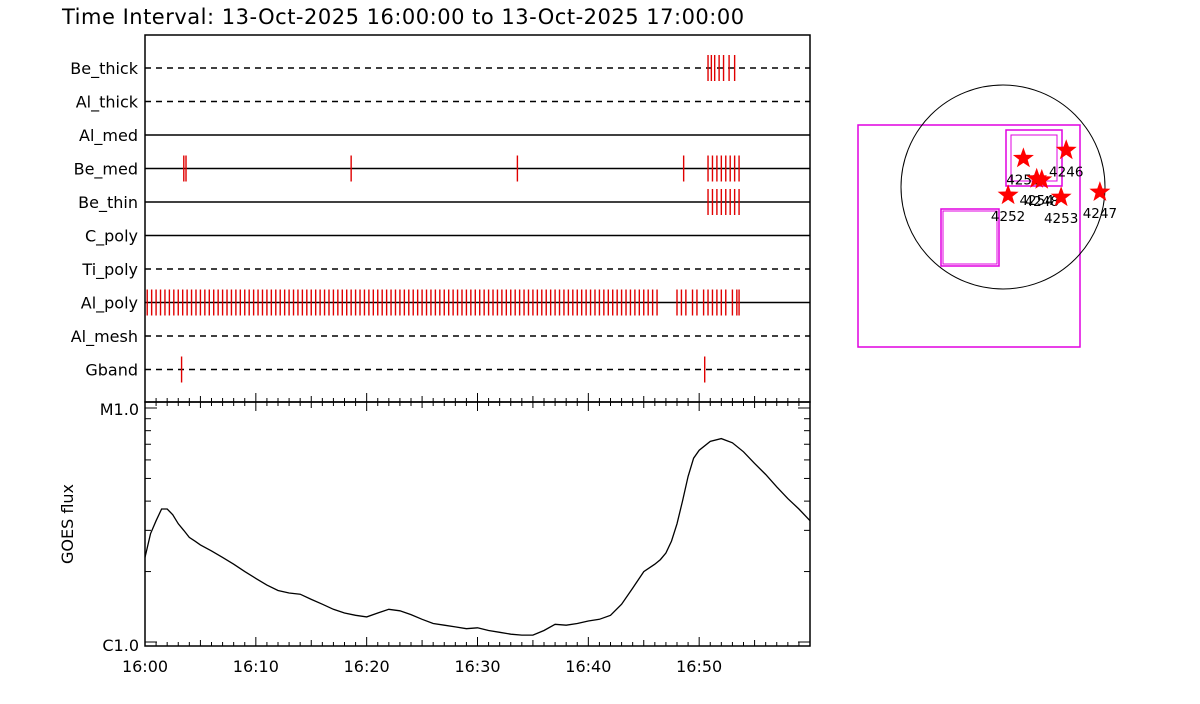 This screenshot has width=1200, height=704. I want to click on solar-limb, so click(1003, 187).